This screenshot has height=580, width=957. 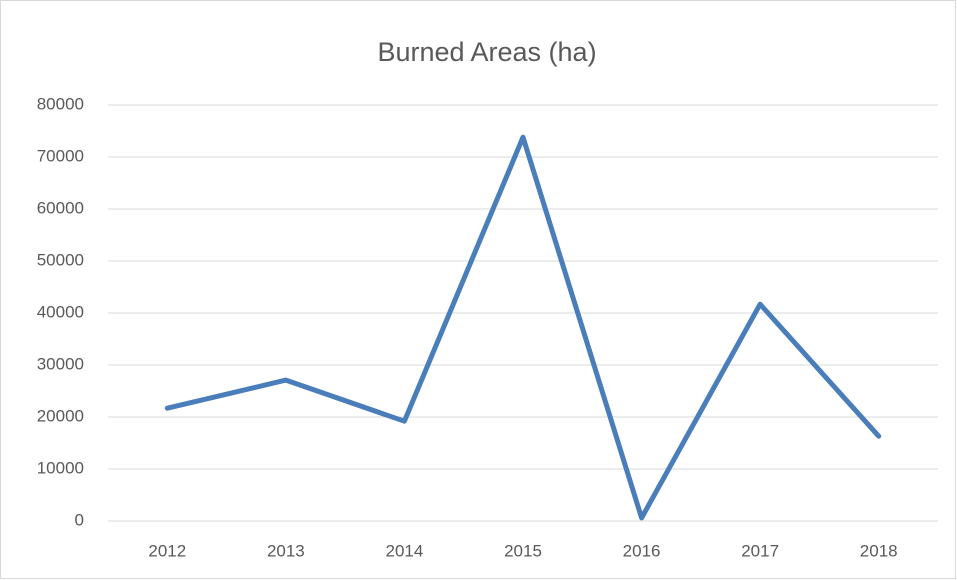 I want to click on x-tick-label: 2015, so click(x=523, y=550).